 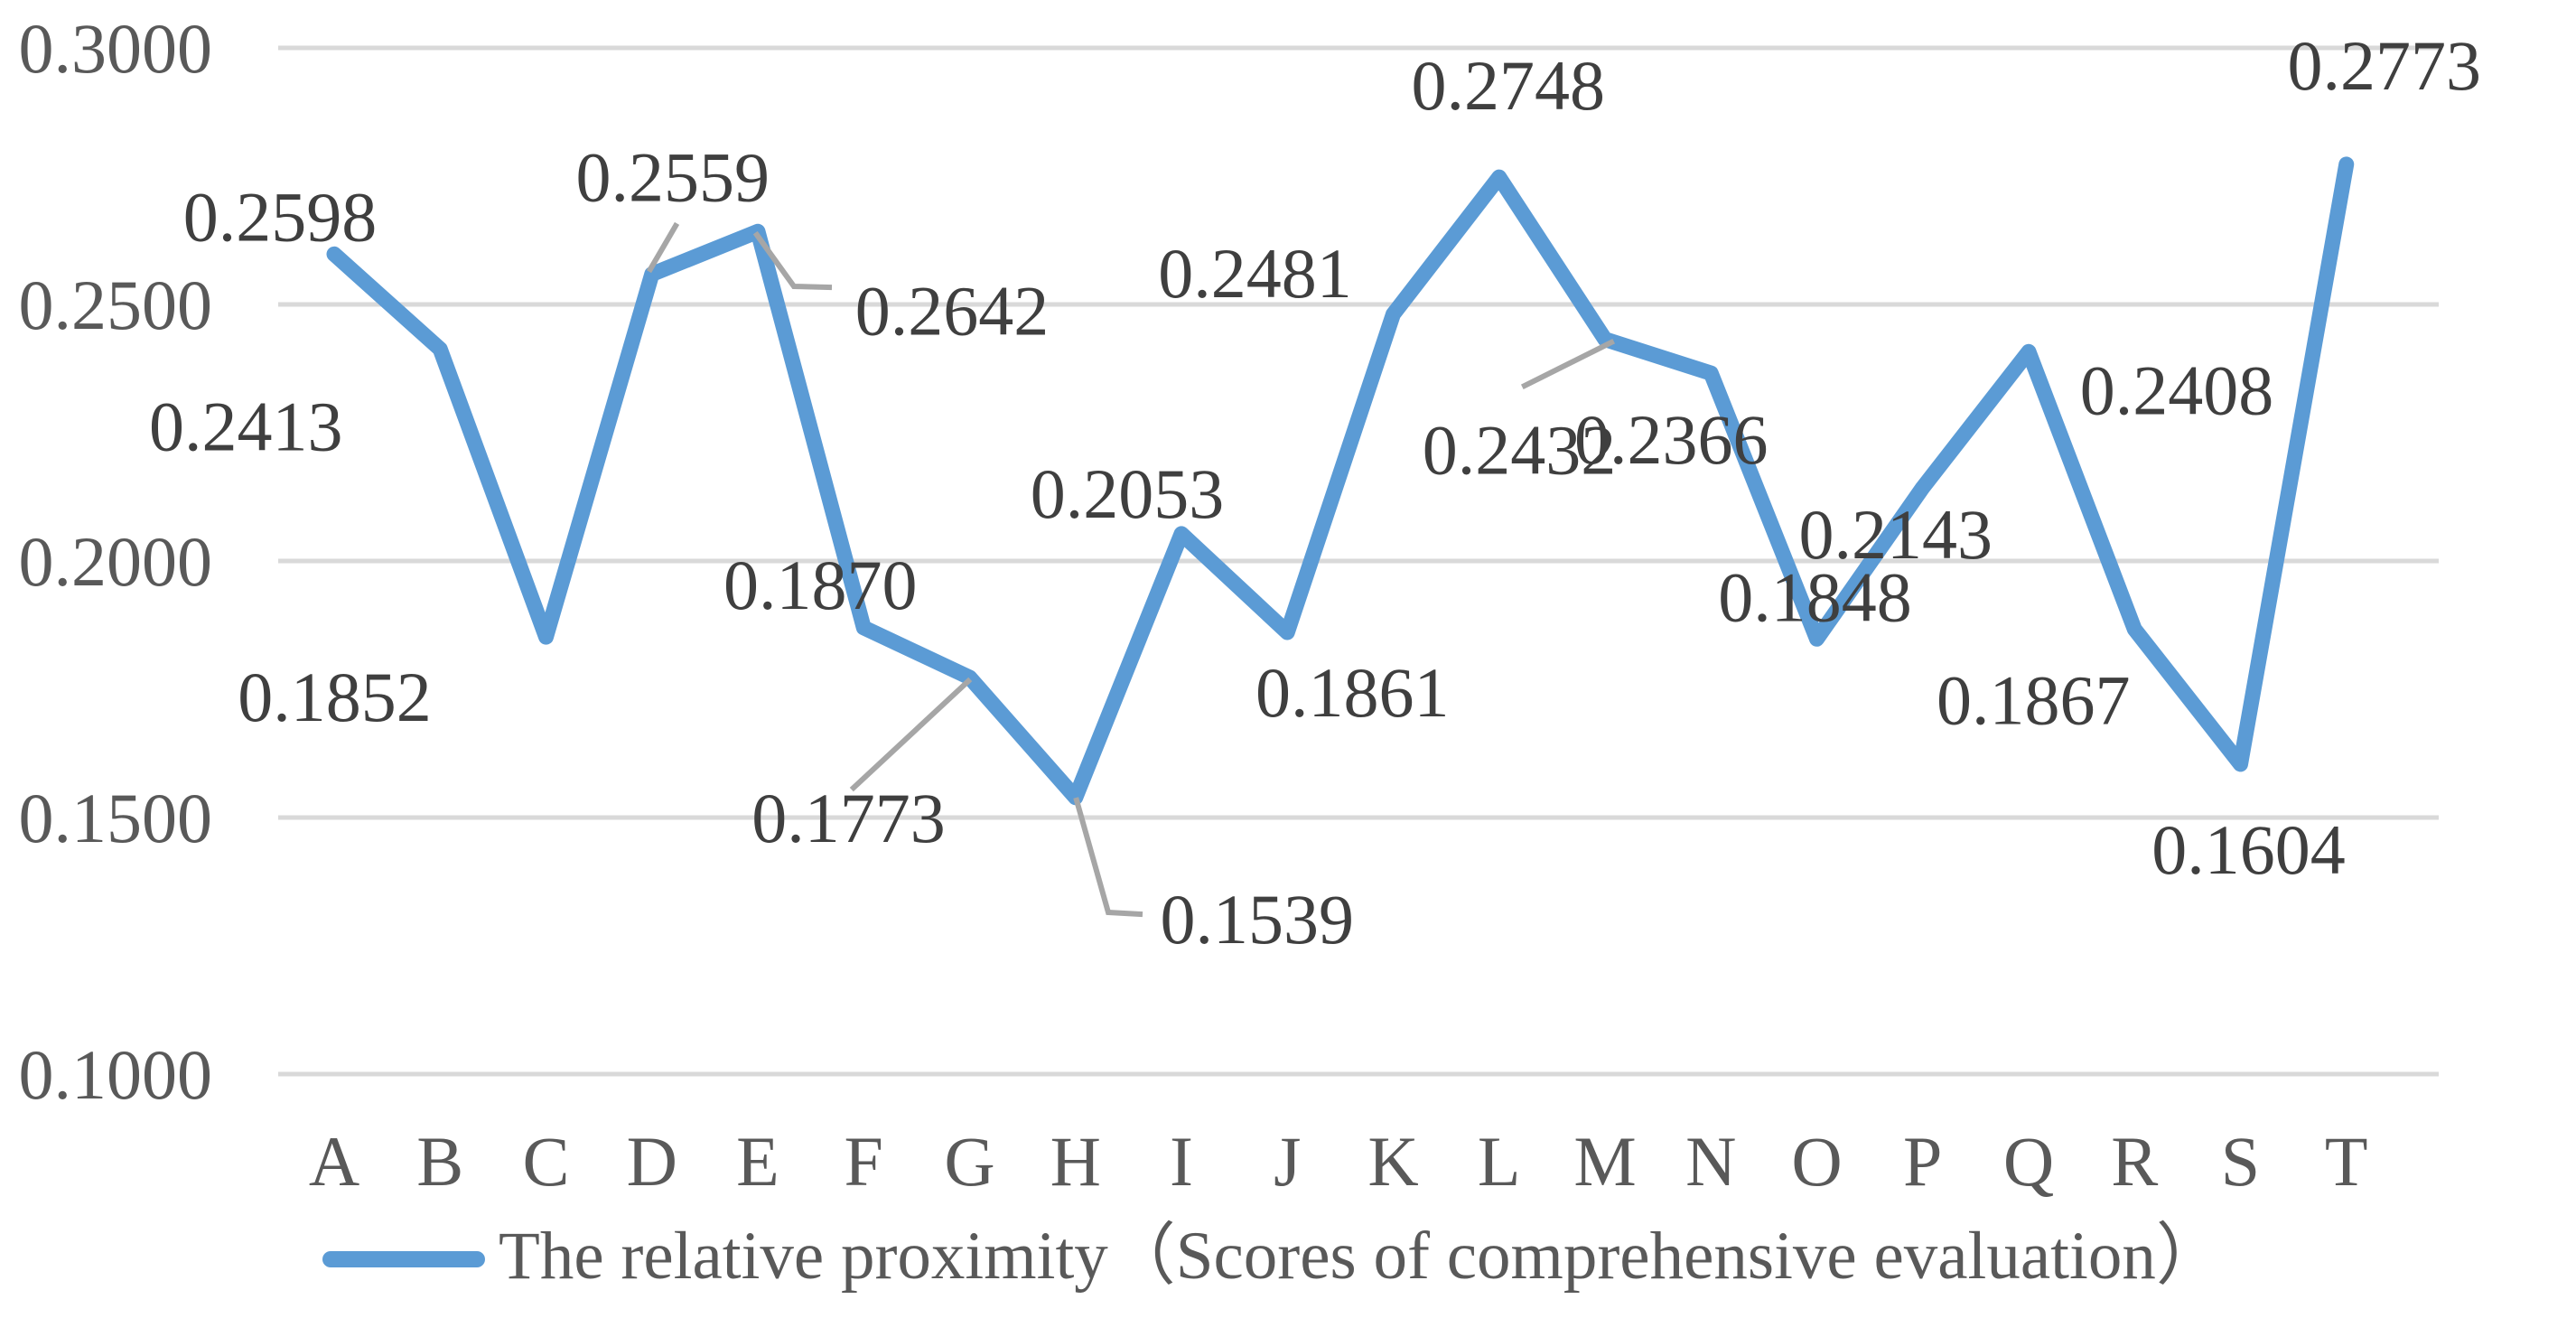 What do you see at coordinates (545, 1161) in the screenshot?
I see `x-axis-label: C` at bounding box center [545, 1161].